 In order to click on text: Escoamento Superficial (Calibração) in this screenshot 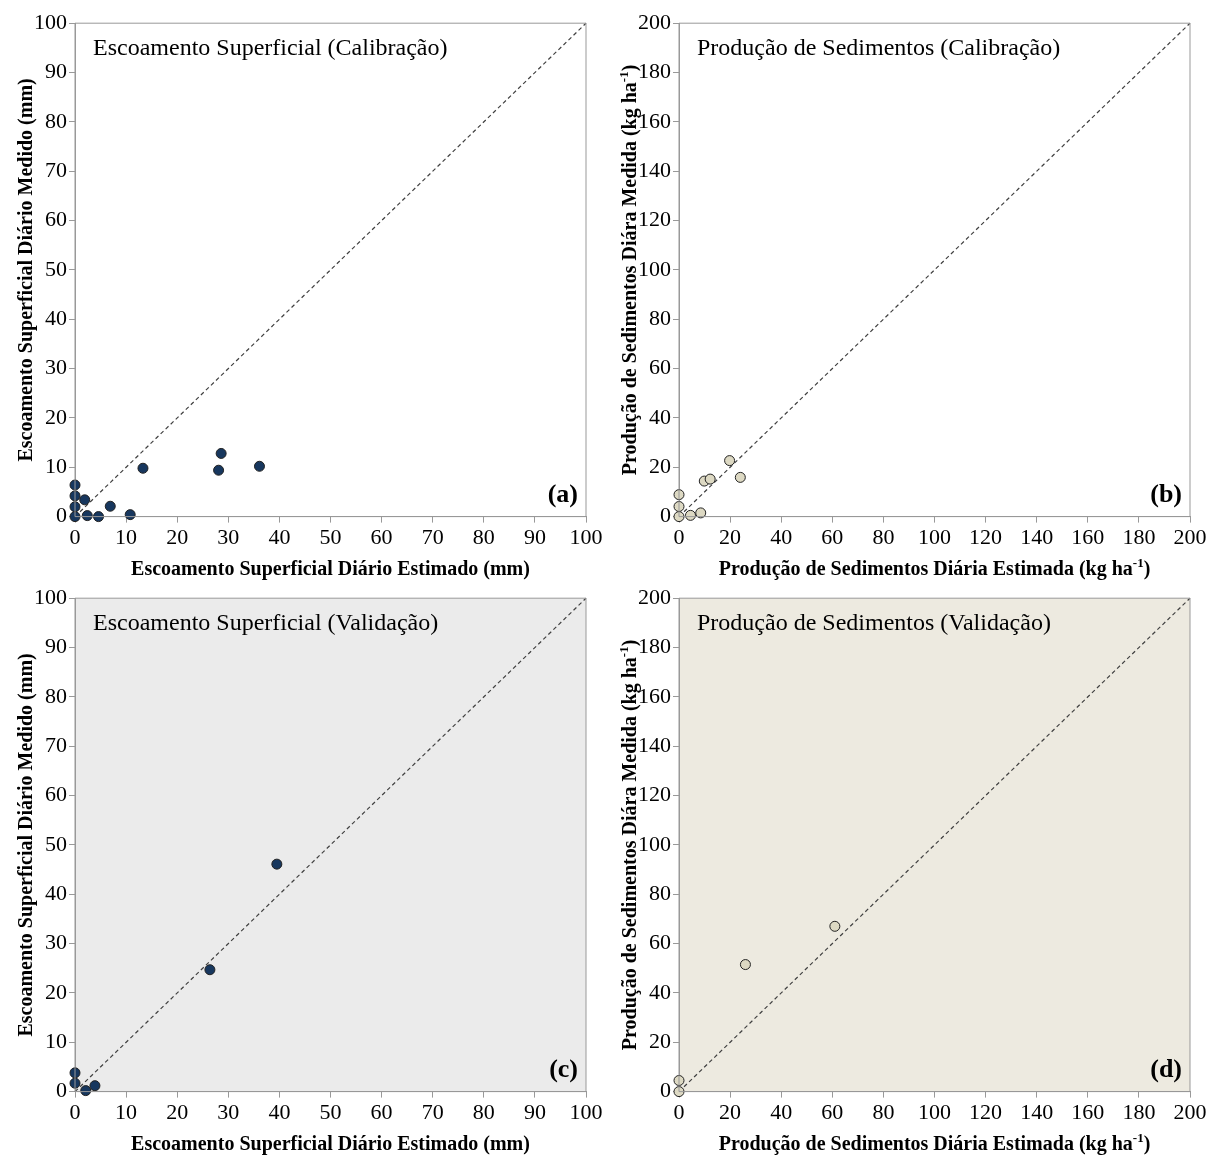, I will do `click(270, 47)`.